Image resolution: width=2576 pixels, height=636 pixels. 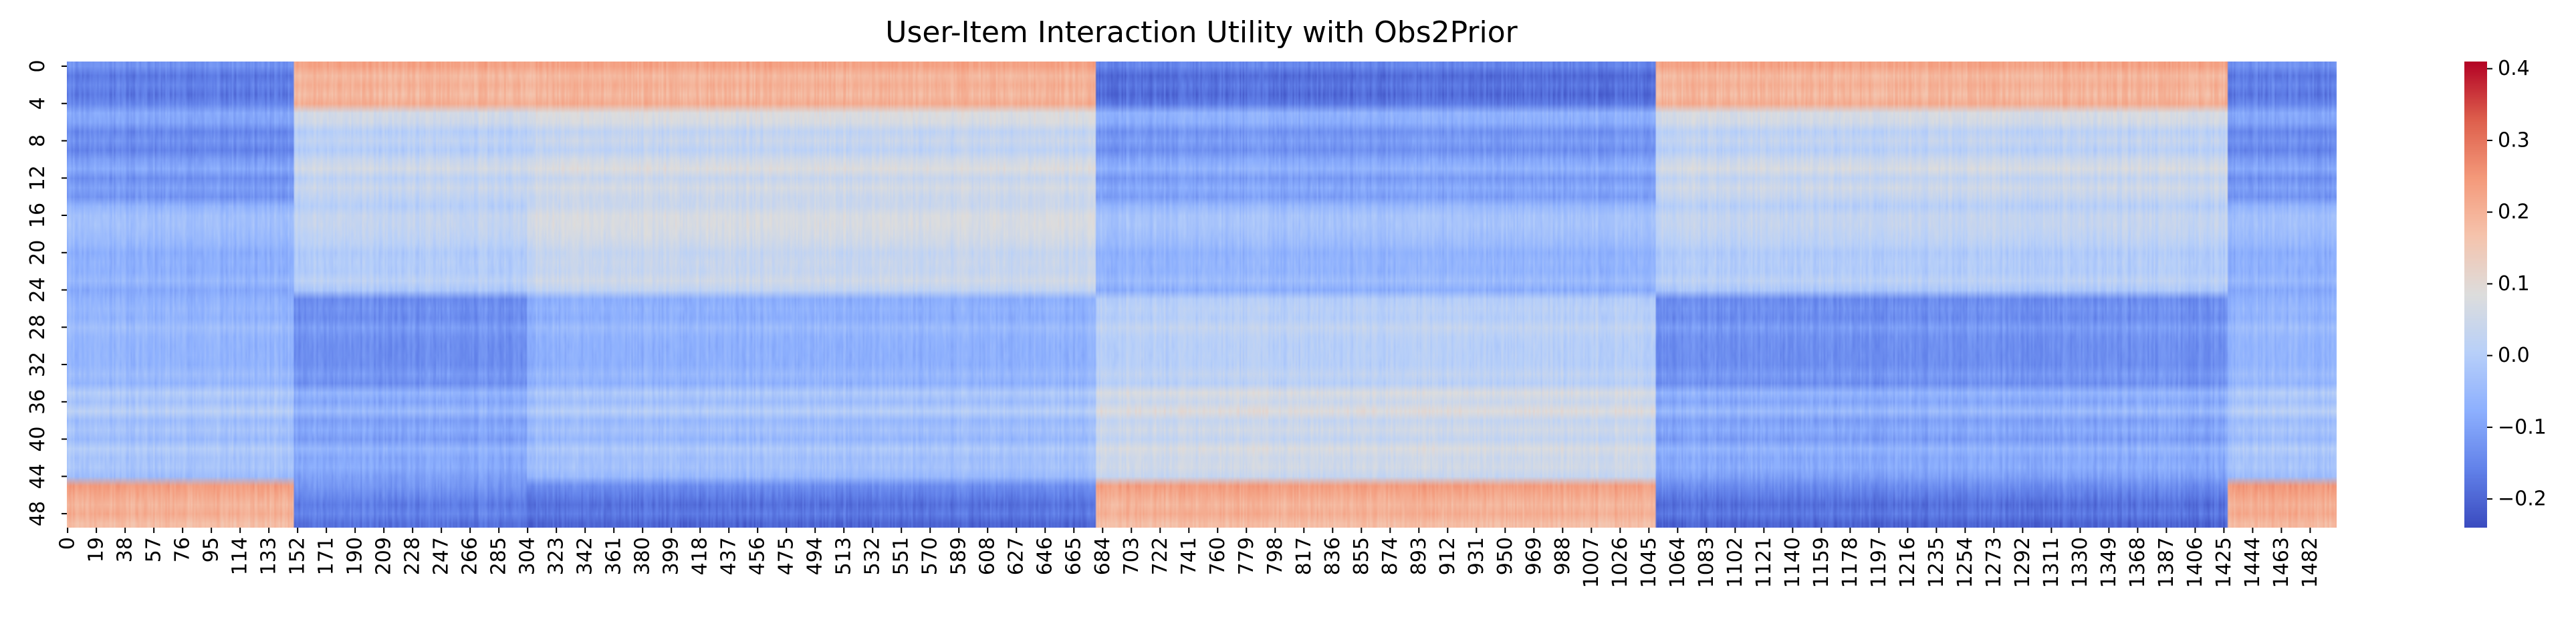 I want to click on x-tick-label: 1254, so click(x=1965, y=562).